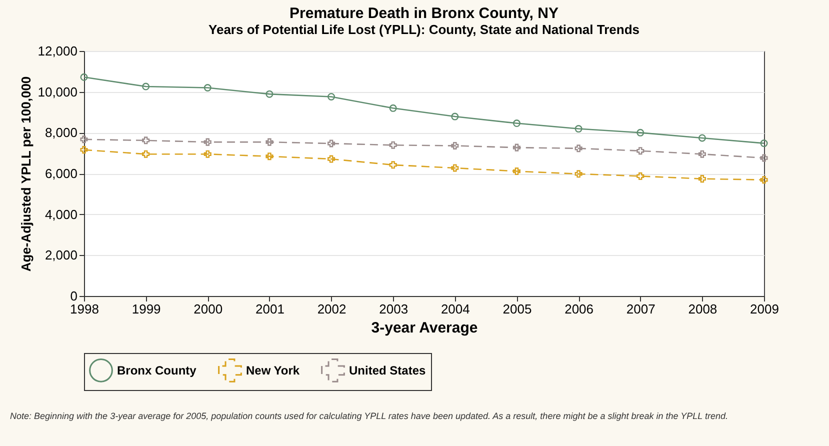  I want to click on y-tick-label: 4,000, so click(61, 214).